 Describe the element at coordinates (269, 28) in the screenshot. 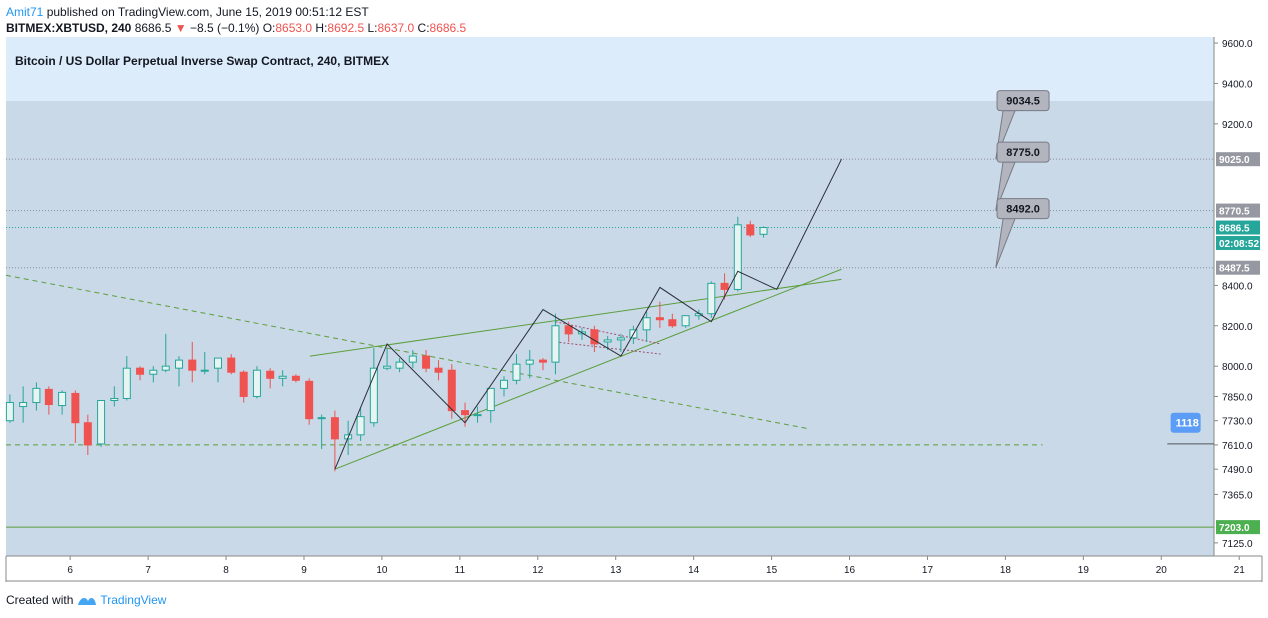

I see `open-label: O:` at that location.